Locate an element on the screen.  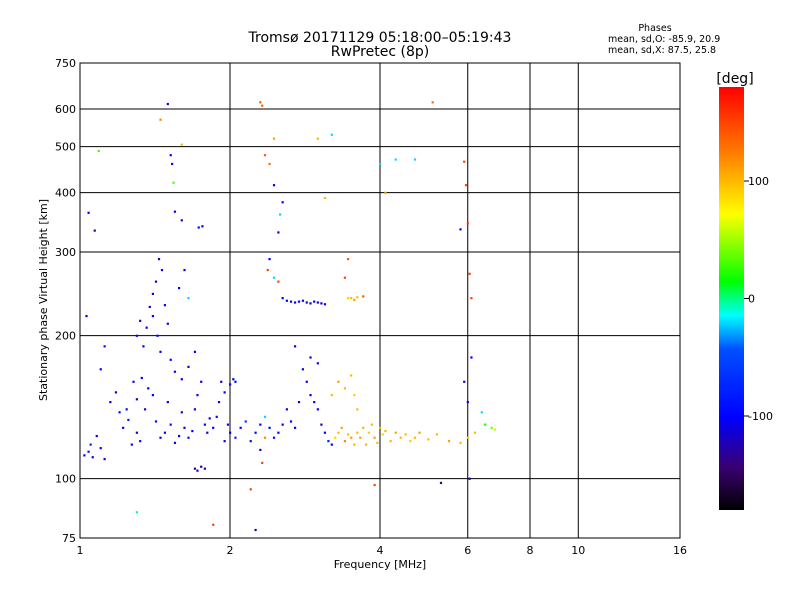
y-tick-label: 75 is located at coordinates (69, 538).